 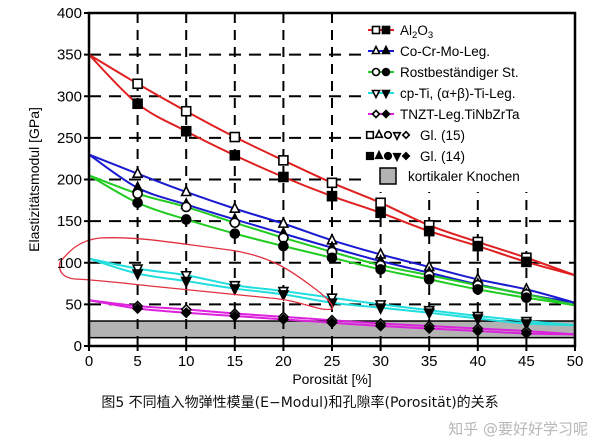 I want to click on y-tick-label: 350, so click(x=69, y=55).